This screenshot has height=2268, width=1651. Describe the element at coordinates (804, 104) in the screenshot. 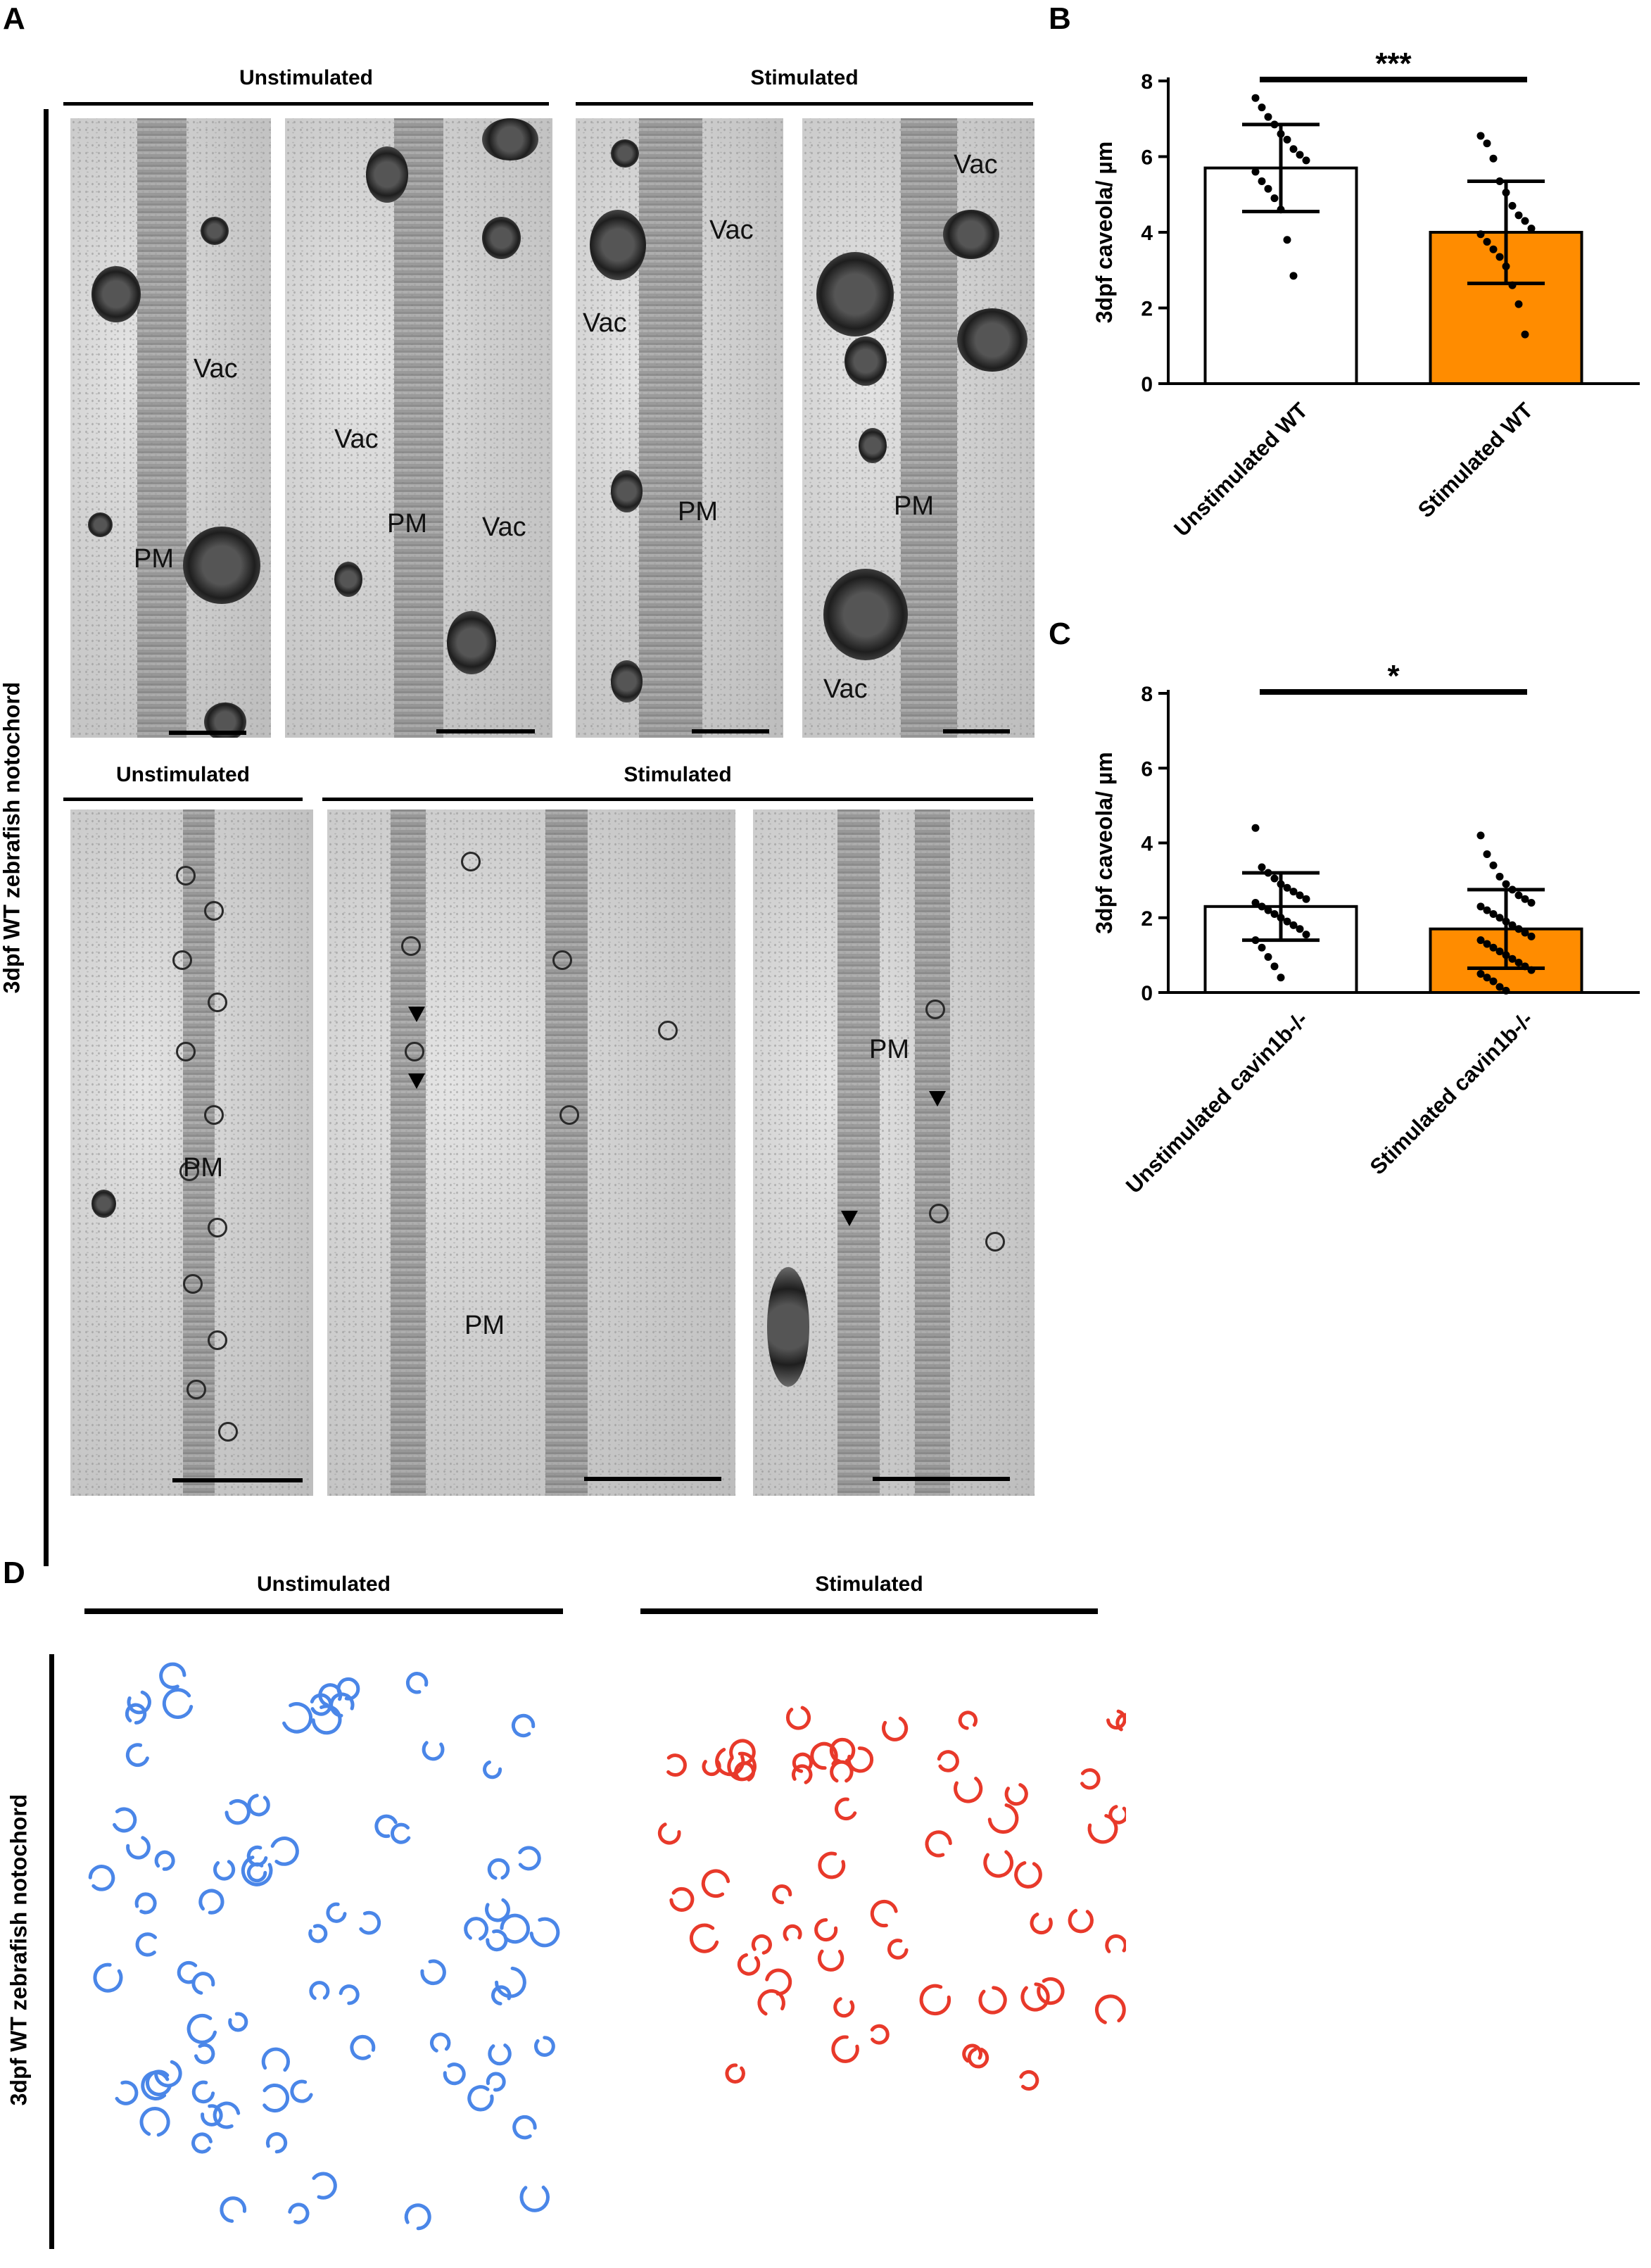

I see `top-header-stimulated-bar` at that location.